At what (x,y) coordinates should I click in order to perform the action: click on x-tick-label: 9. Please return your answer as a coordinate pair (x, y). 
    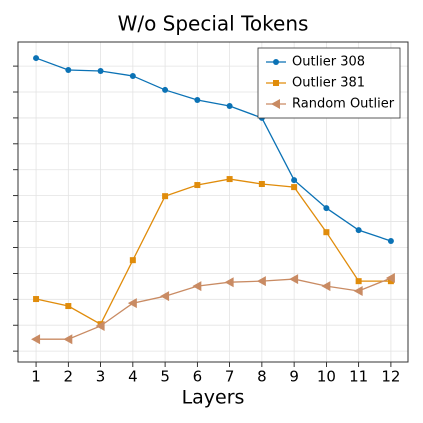
    Looking at the image, I should click on (294, 377).